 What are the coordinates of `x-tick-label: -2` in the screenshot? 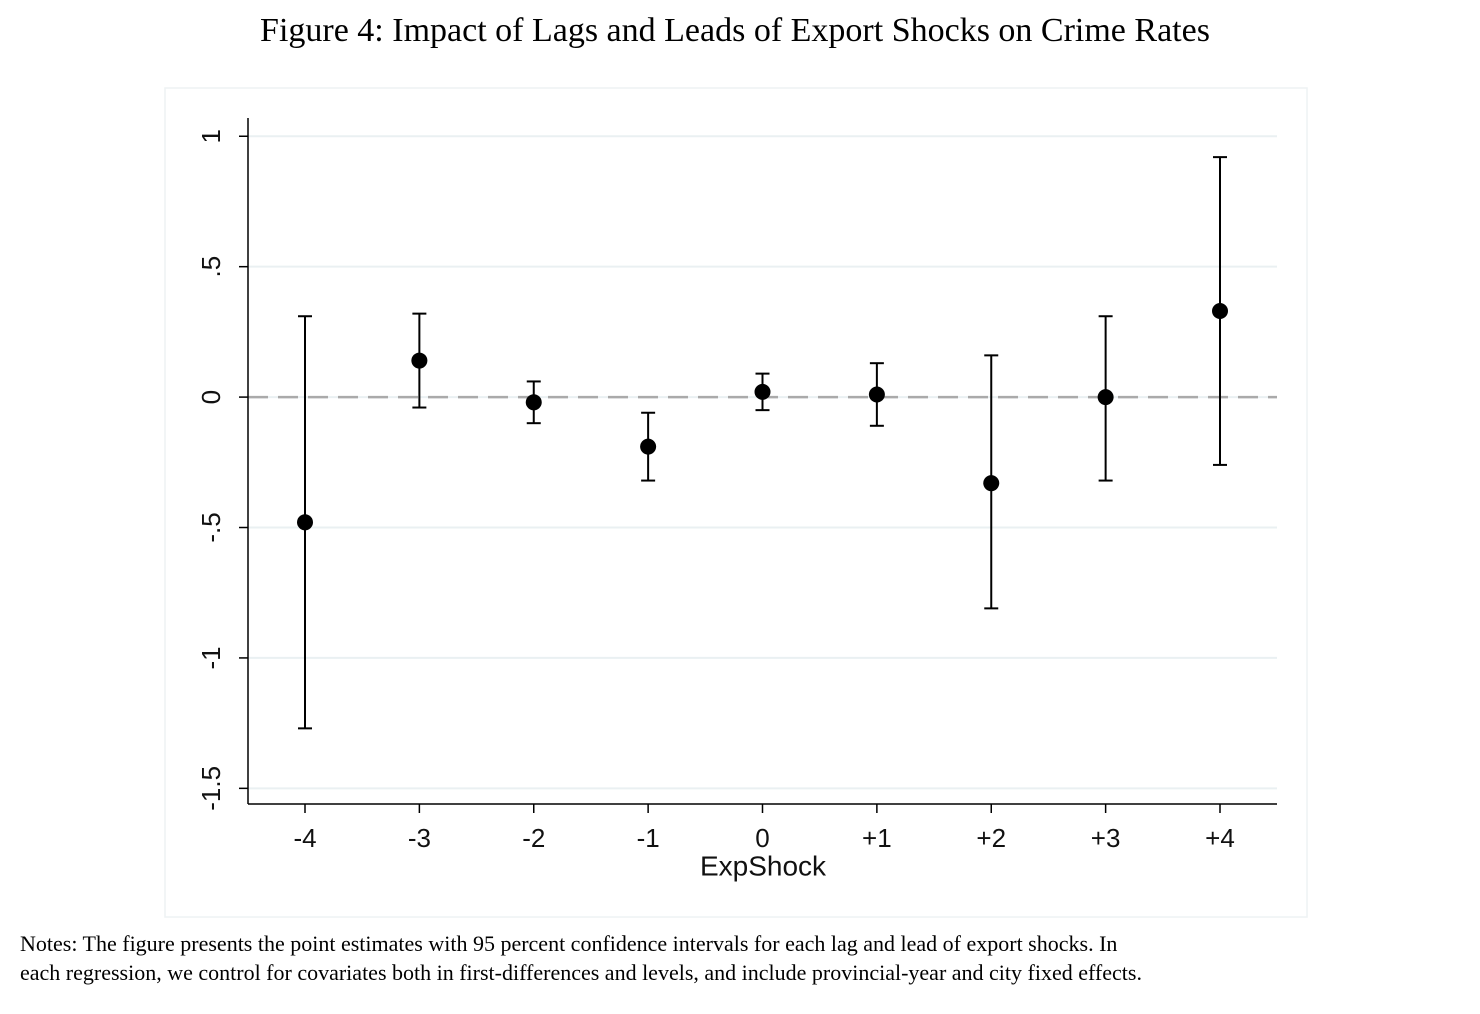 It's located at (533, 838).